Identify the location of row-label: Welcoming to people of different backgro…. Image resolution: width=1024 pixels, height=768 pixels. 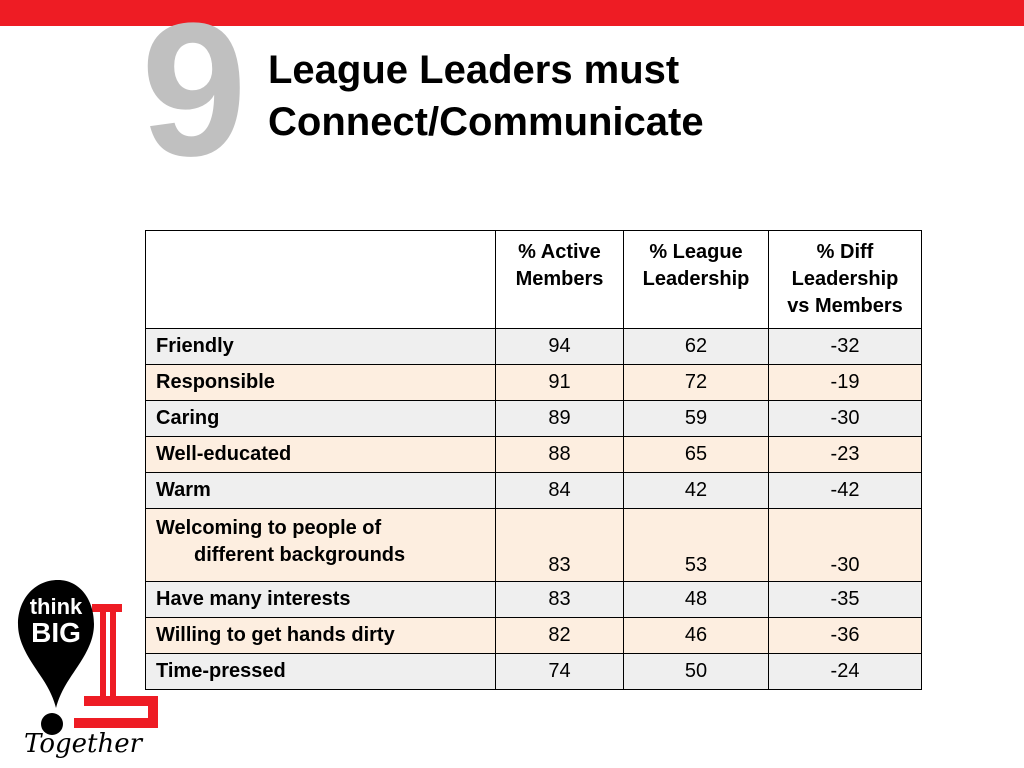
(320, 545).